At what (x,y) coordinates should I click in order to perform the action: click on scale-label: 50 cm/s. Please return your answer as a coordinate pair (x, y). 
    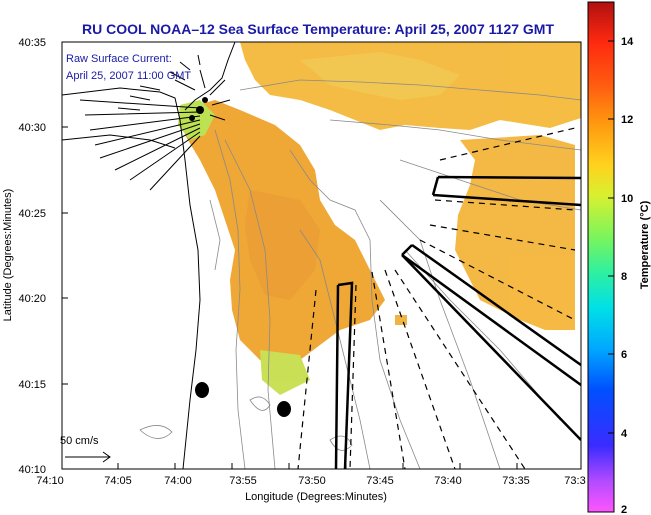
    Looking at the image, I should click on (79, 441).